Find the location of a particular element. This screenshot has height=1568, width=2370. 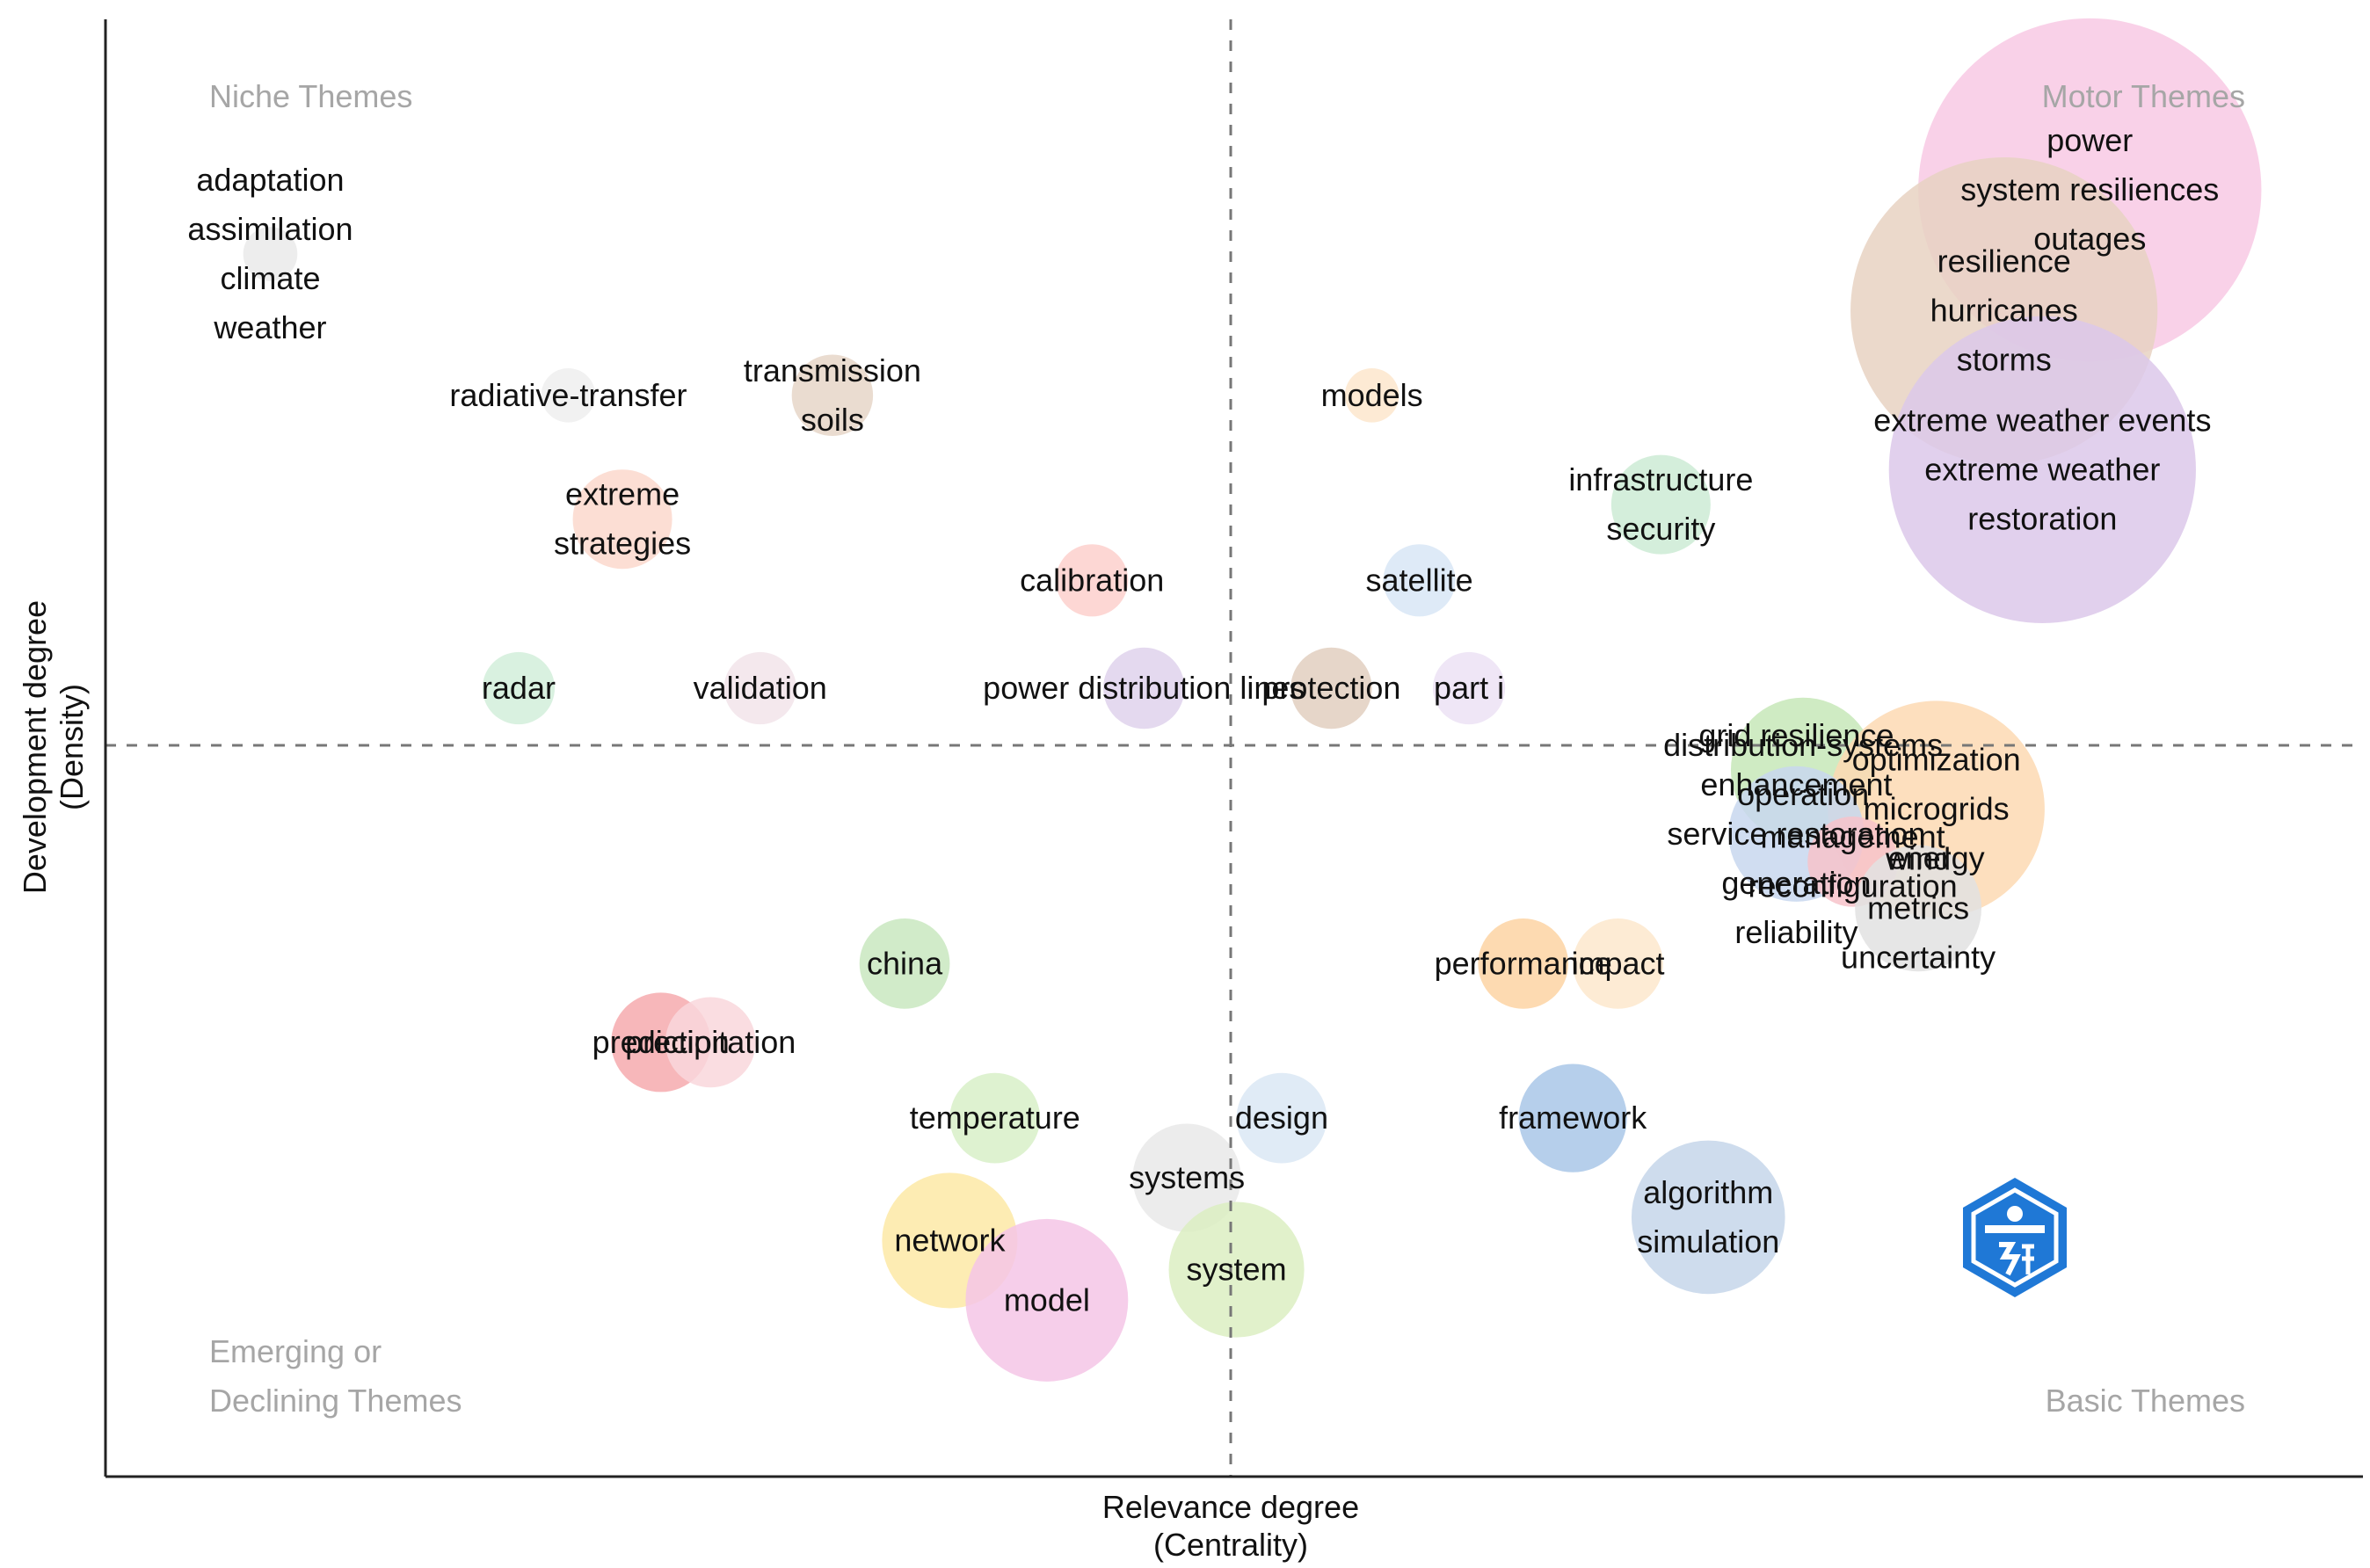

cluster-label-1-2: storms is located at coordinates (2004, 360).